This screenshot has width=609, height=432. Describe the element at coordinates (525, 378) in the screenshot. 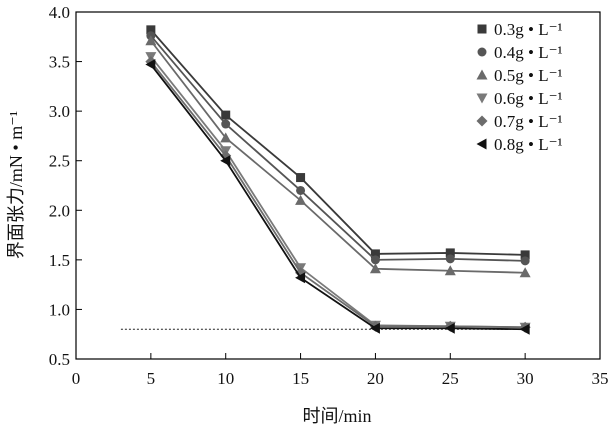

I see `x-tick-label: 30` at that location.